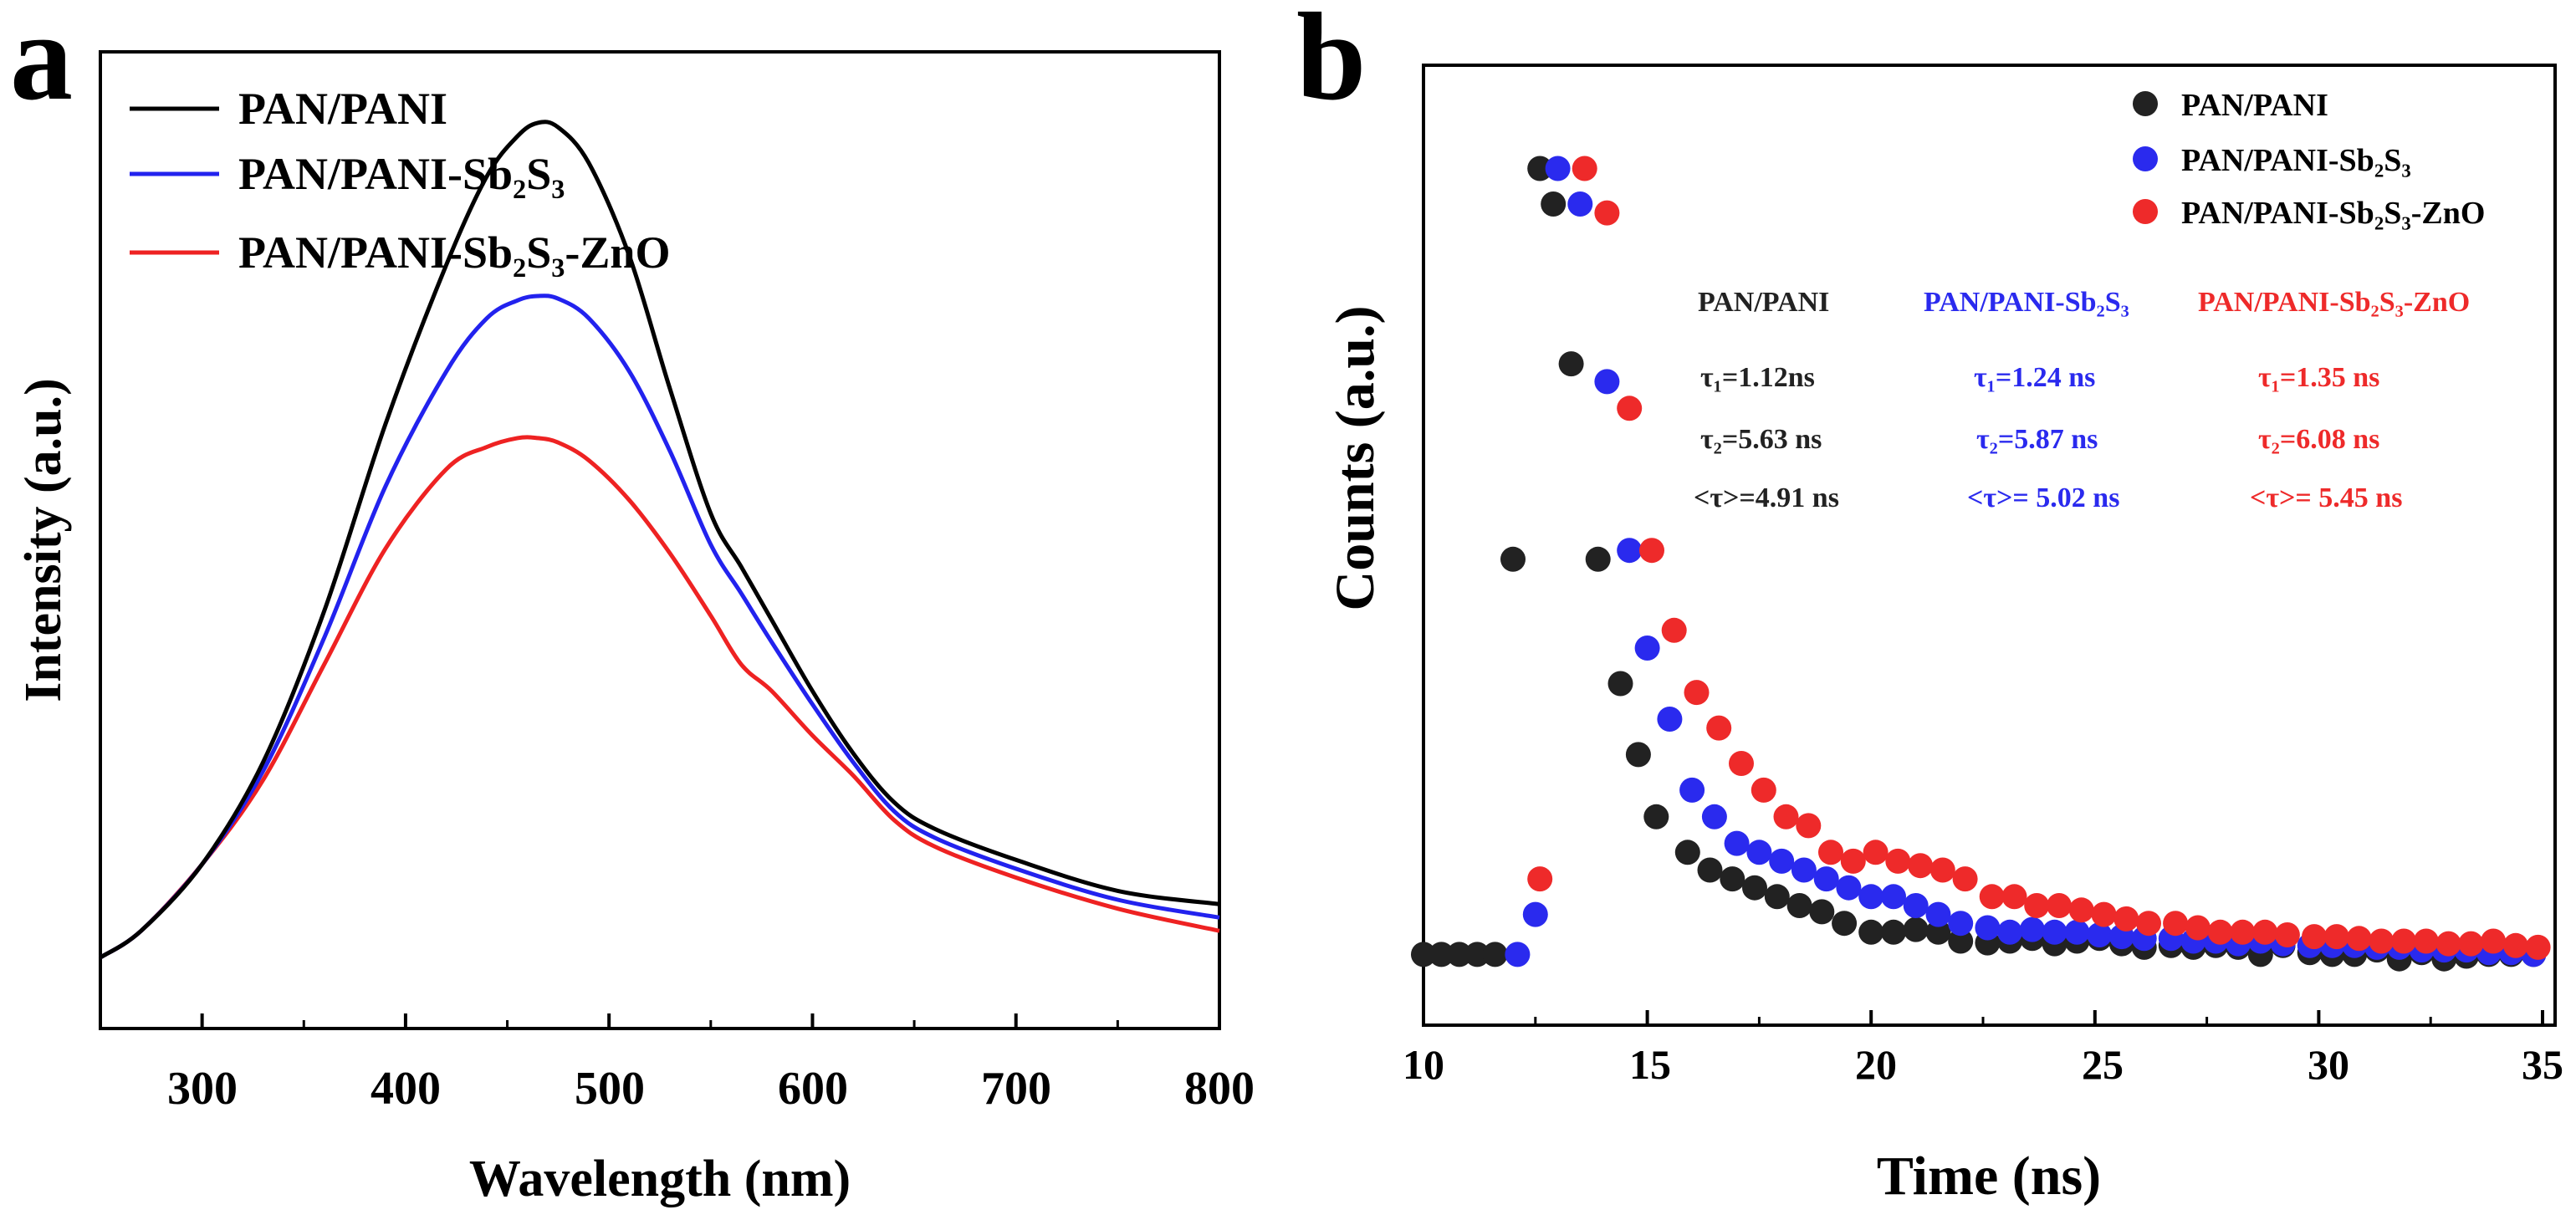 The image size is (2576, 1220). Describe the element at coordinates (202, 1089) in the screenshot. I see `x-tick-label-300: 300` at that location.